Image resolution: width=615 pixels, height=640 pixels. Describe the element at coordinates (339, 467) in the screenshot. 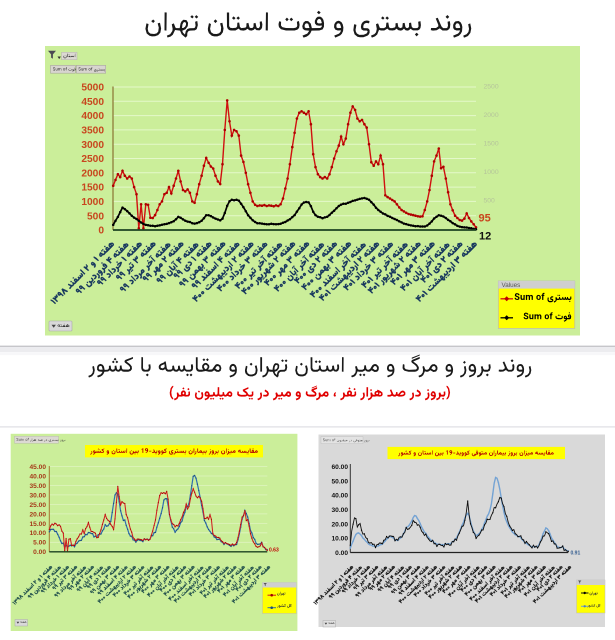

I see `svg-text: 60.00` at that location.